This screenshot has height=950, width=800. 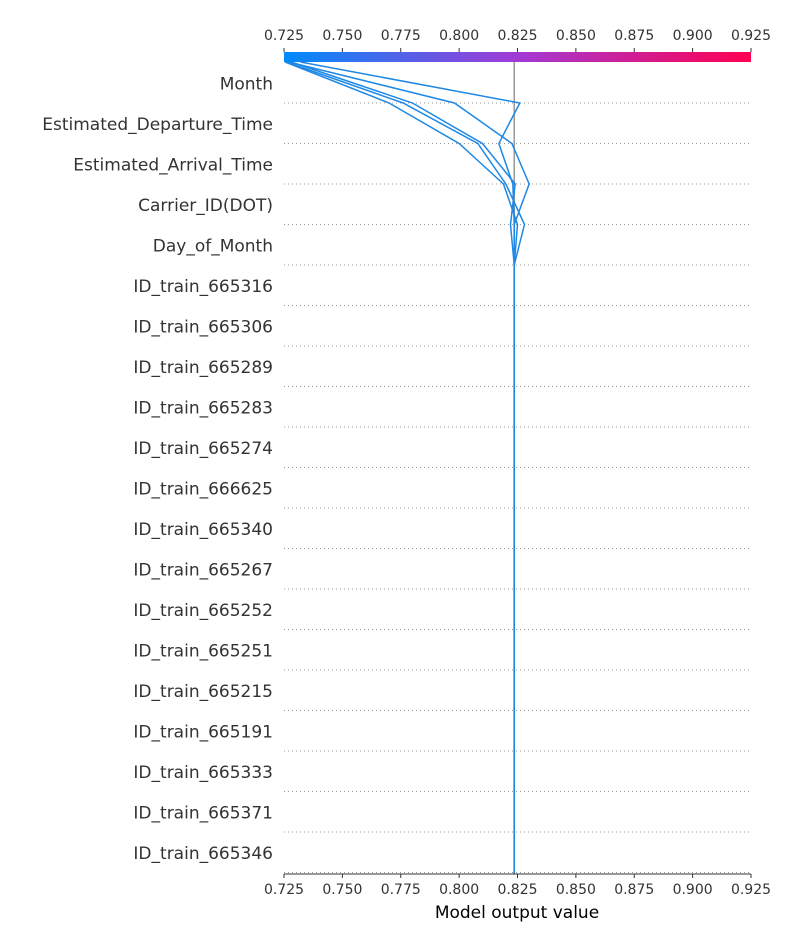 What do you see at coordinates (203, 287) in the screenshot?
I see `feature-label: ID_train_665316` at bounding box center [203, 287].